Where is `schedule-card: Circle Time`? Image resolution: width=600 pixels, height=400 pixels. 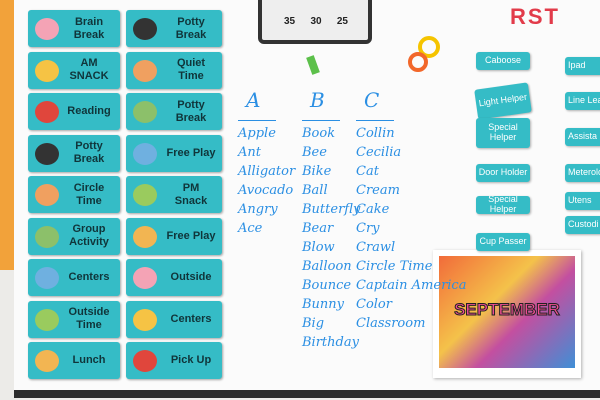 schedule-card: Circle Time is located at coordinates (74, 194).